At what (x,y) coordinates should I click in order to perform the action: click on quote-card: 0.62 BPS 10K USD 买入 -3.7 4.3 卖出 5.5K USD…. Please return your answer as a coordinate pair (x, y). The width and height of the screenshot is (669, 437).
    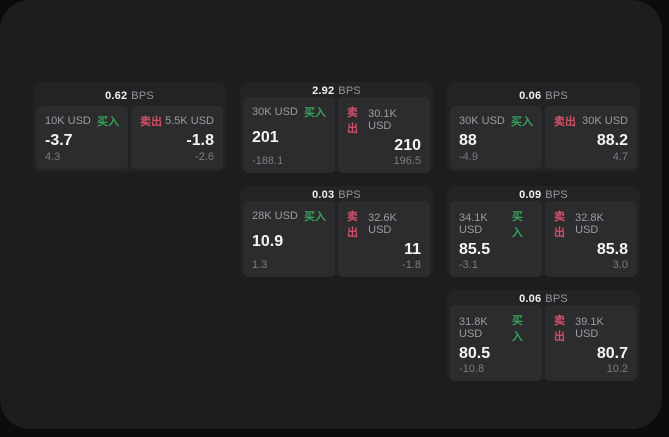
    Looking at the image, I should click on (129, 127).